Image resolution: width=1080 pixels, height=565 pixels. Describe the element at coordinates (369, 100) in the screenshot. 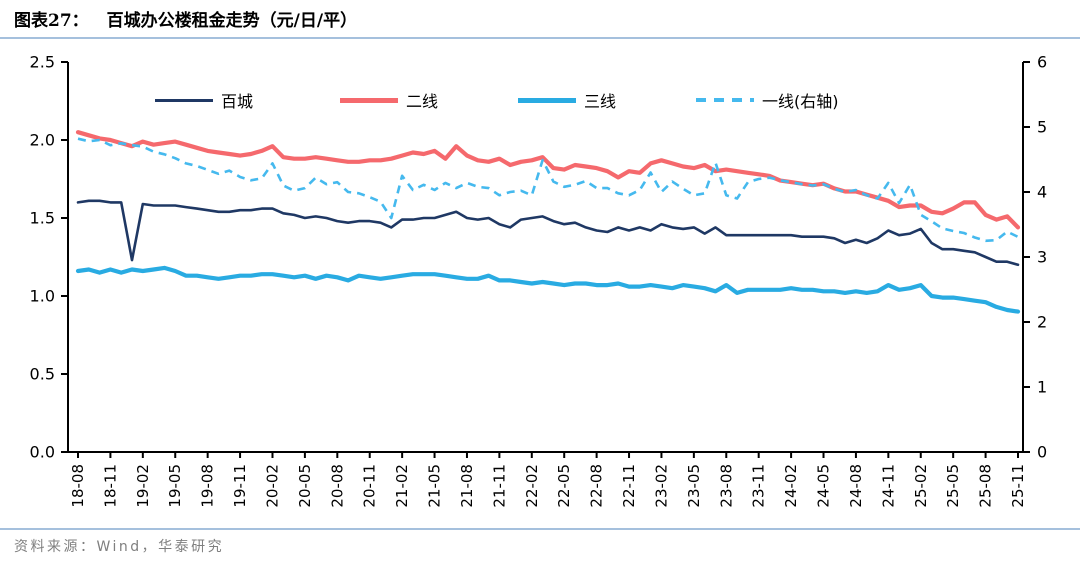

I see `legend-swatch-erxian` at that location.